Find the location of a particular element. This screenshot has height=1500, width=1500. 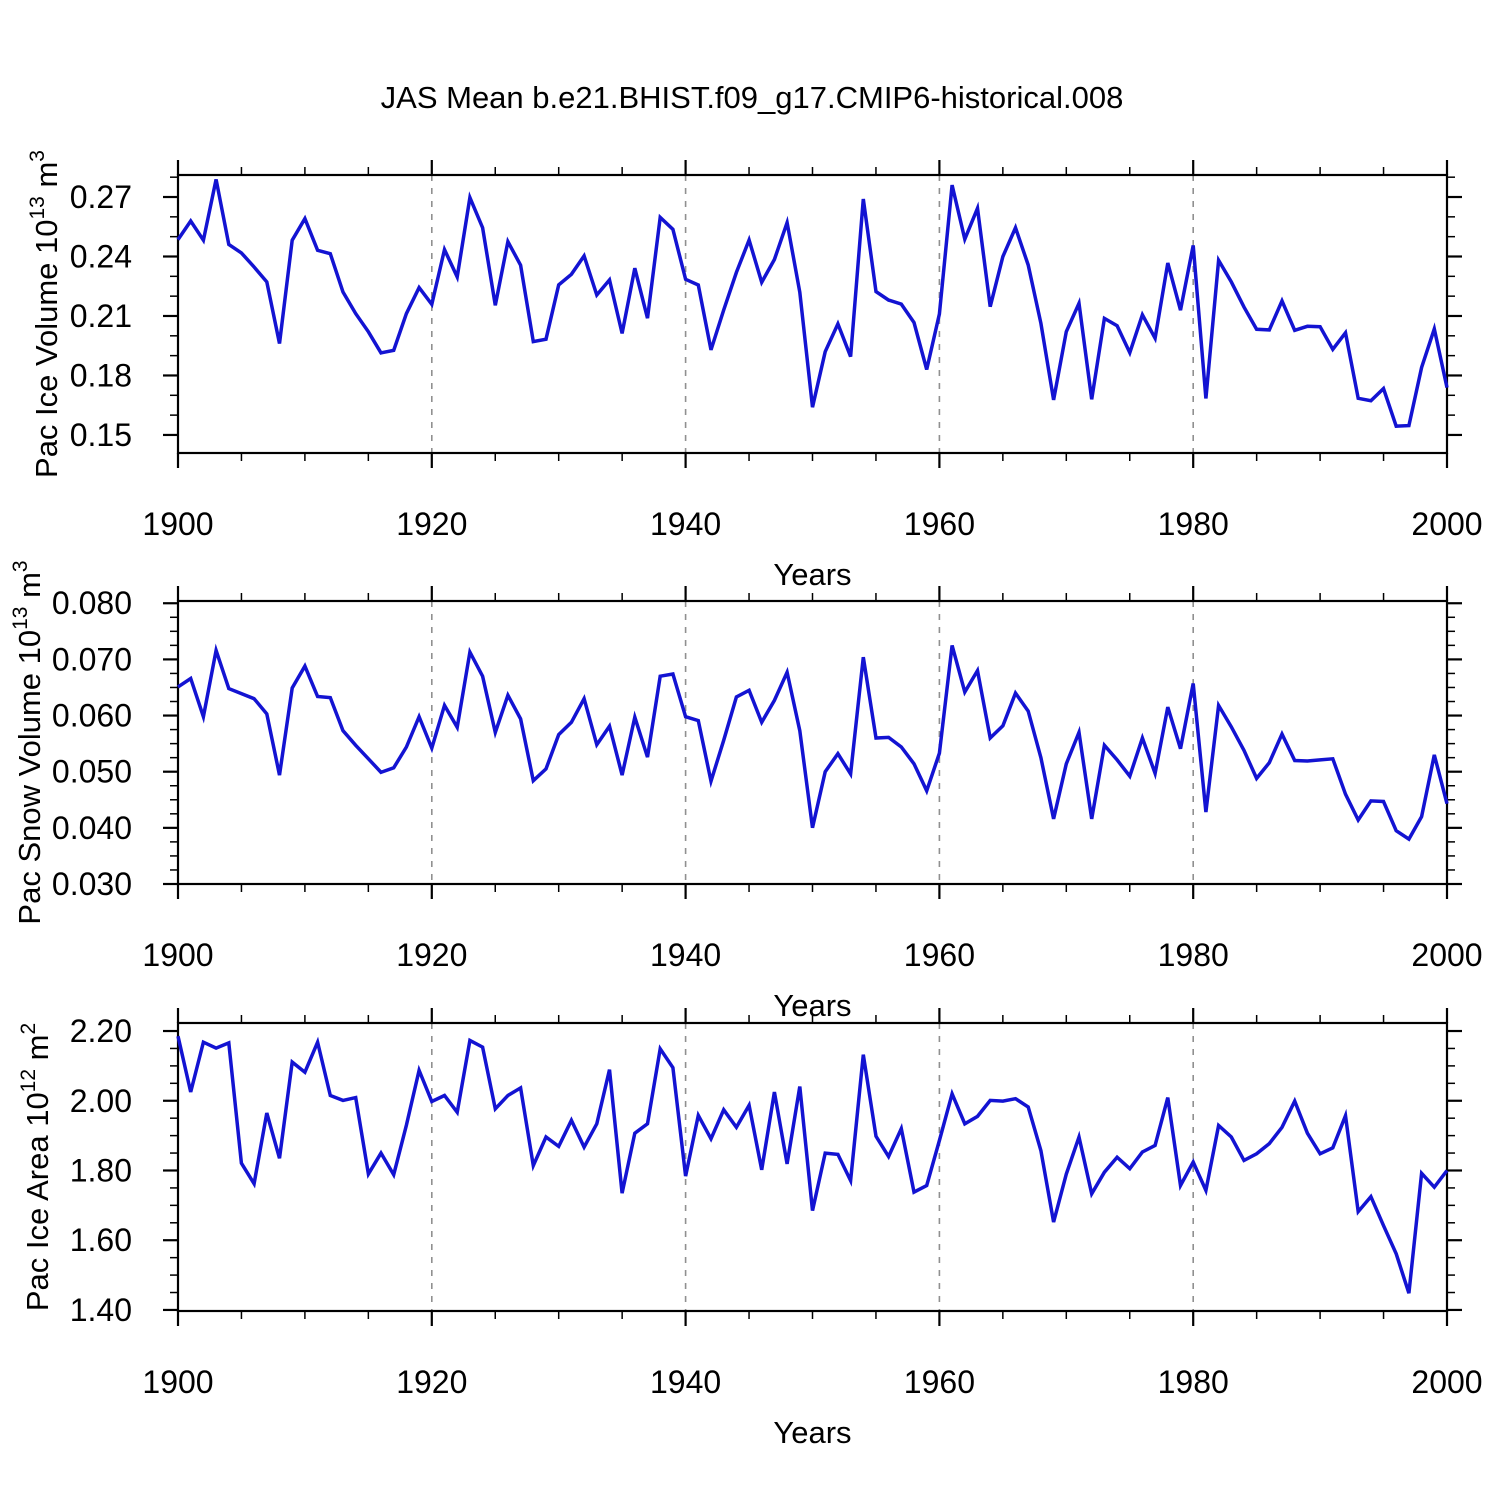

y-tick-label: 0.040 is located at coordinates (92, 828).